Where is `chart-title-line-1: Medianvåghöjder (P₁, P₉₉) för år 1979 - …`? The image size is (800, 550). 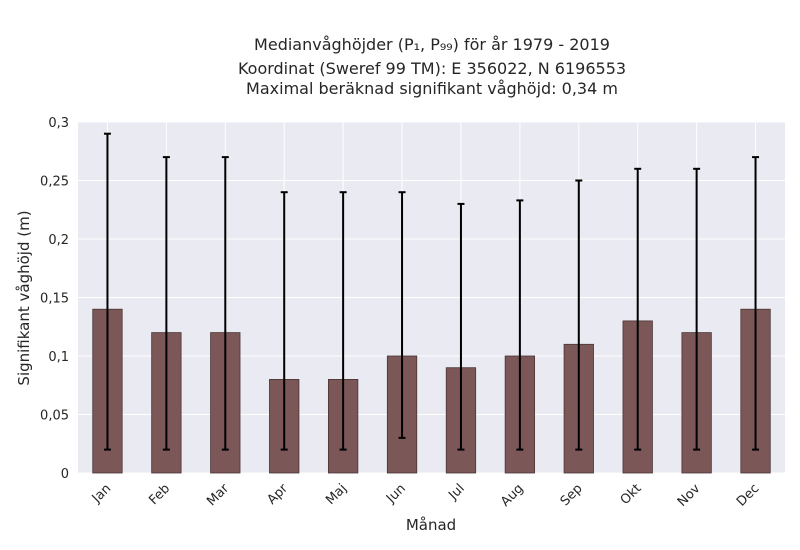 chart-title-line-1: Medianvåghöjder (P₁, P₉₉) för år 1979 - … is located at coordinates (432, 44).